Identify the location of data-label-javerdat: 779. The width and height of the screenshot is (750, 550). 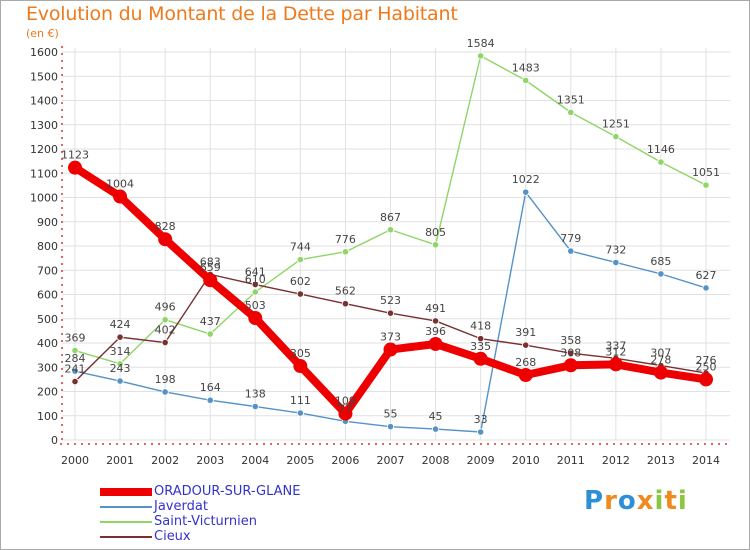
(570, 238).